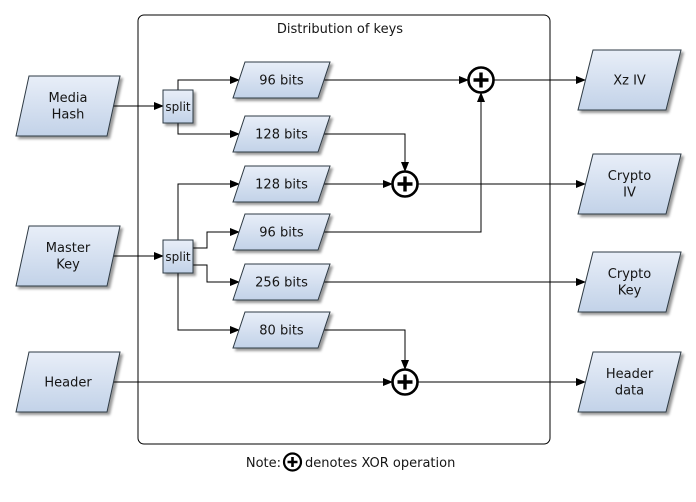  I want to click on note: Note: denotes XOR operation, so click(350, 462).